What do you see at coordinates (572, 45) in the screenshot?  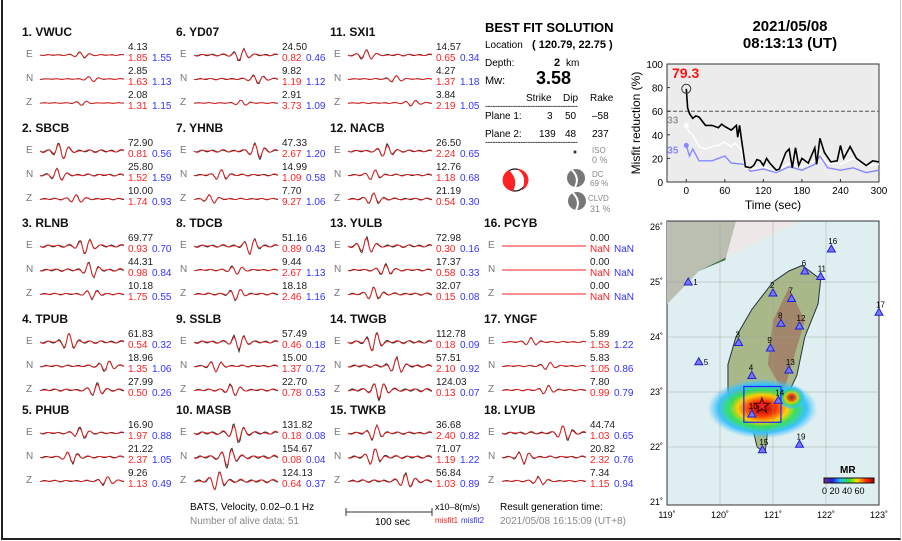 I see `location-value: ( 120.79, 22.75 )` at bounding box center [572, 45].